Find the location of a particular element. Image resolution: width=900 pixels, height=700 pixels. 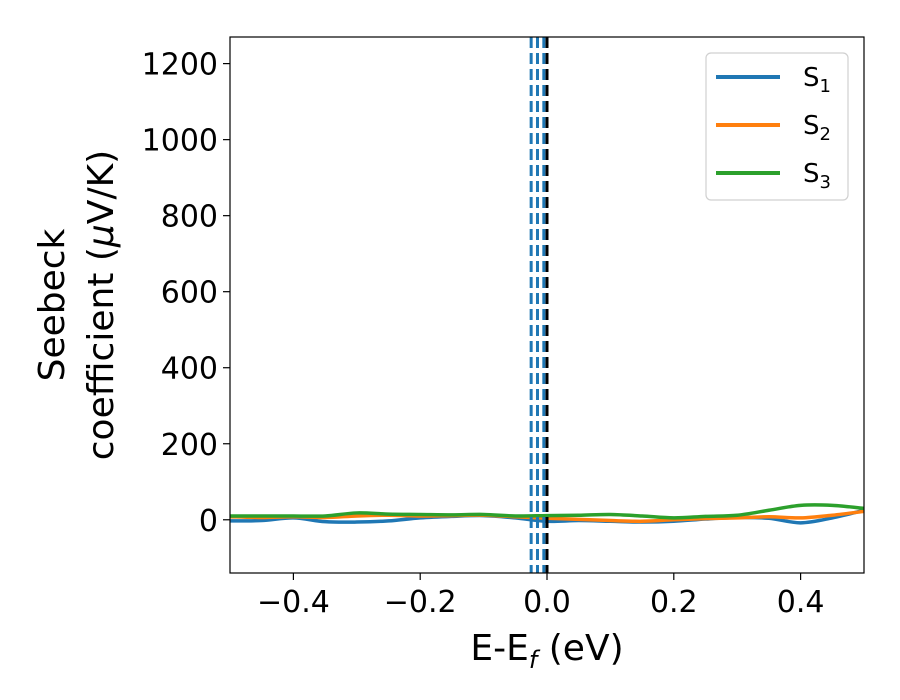

legend-label-s1: S1 is located at coordinates (817, 80).